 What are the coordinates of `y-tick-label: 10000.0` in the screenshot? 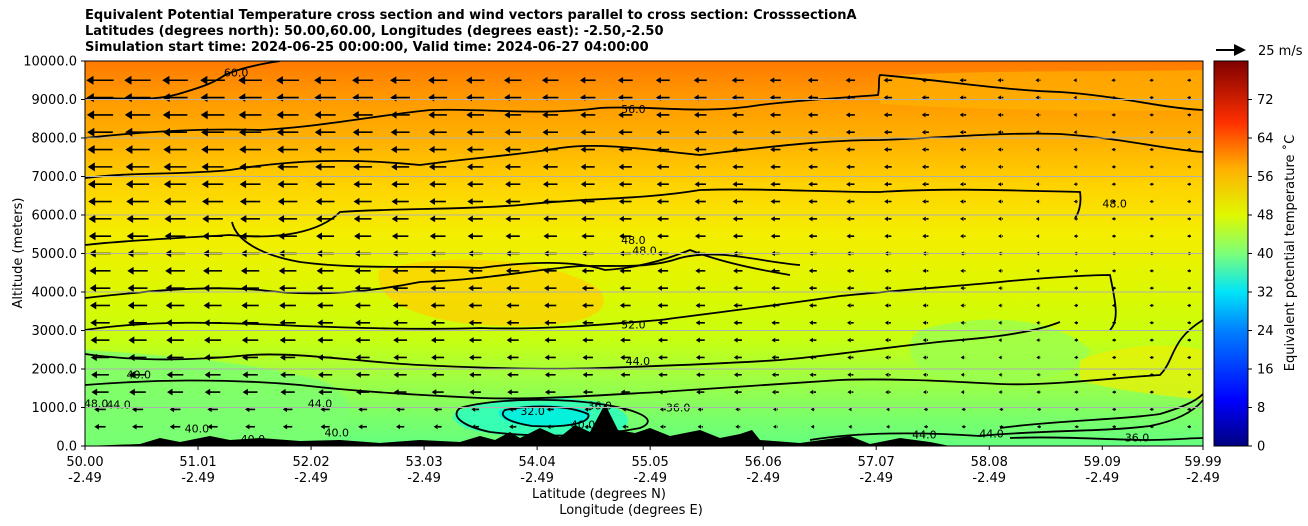 It's located at (50, 62).